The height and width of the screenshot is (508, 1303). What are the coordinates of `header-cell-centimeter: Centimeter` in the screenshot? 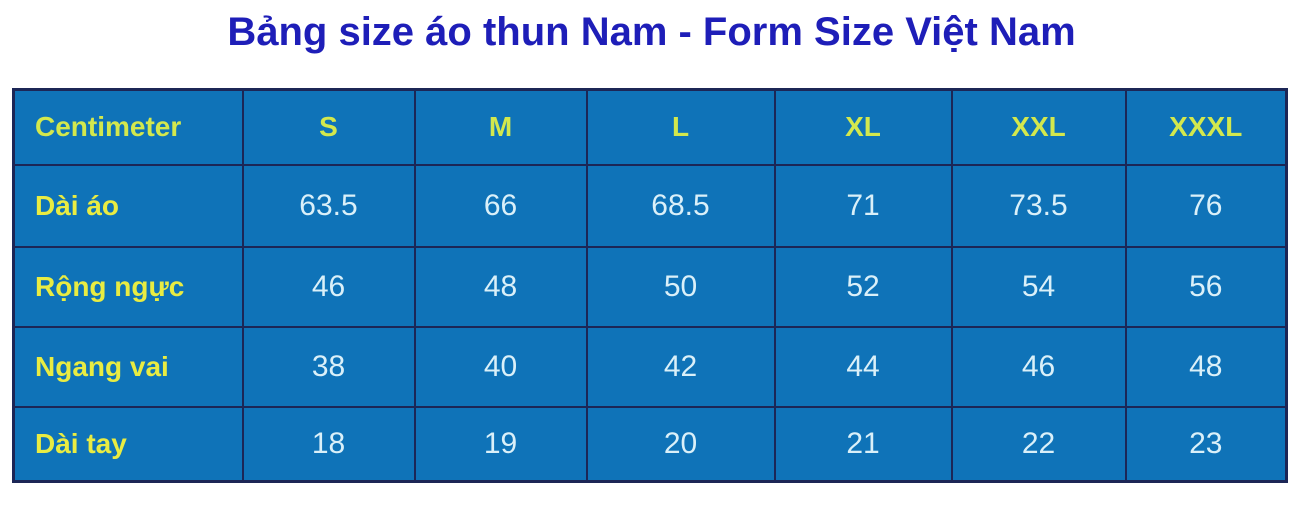 It's located at (128, 127).